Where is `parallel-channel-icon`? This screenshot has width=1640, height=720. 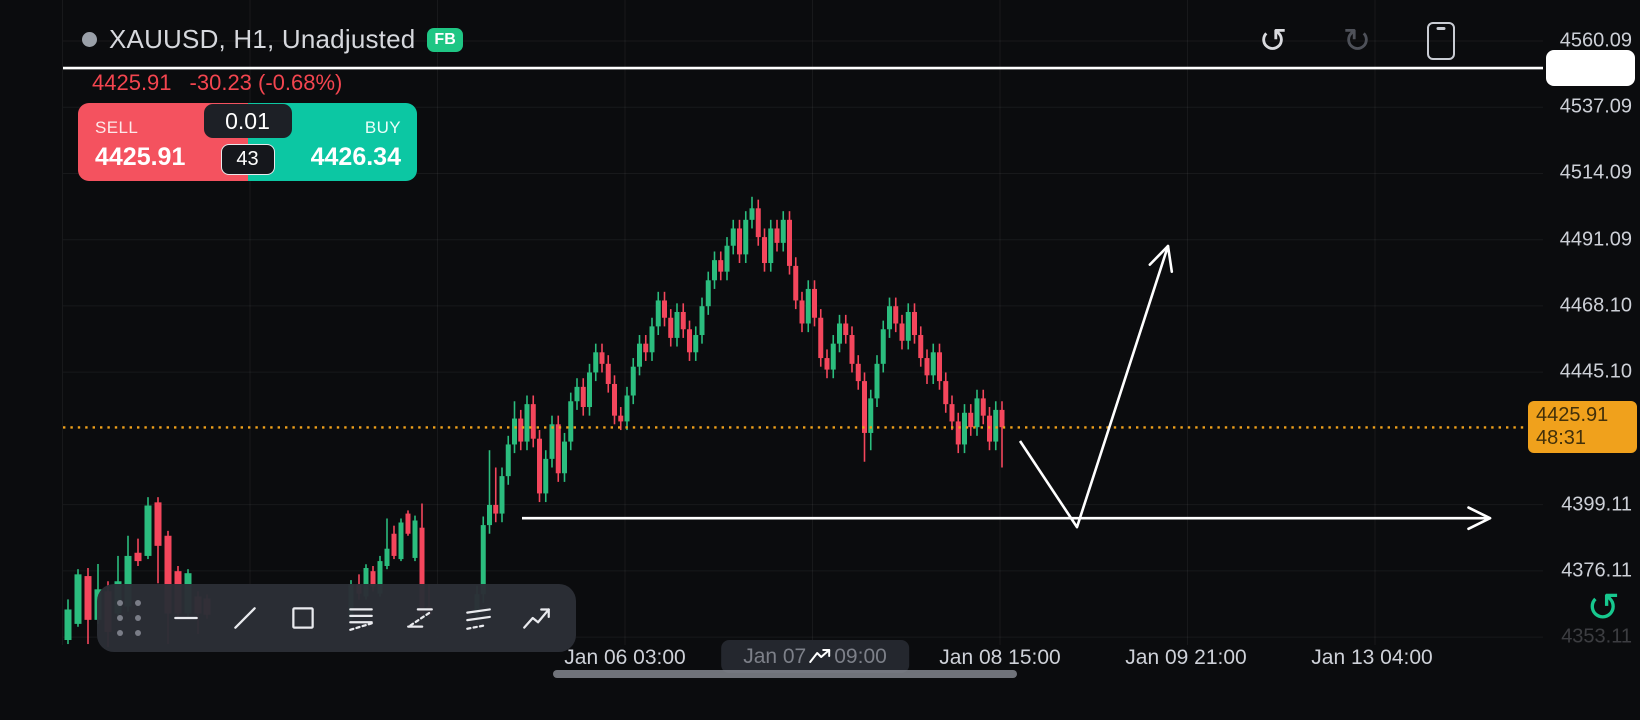
parallel-channel-icon is located at coordinates (478, 618).